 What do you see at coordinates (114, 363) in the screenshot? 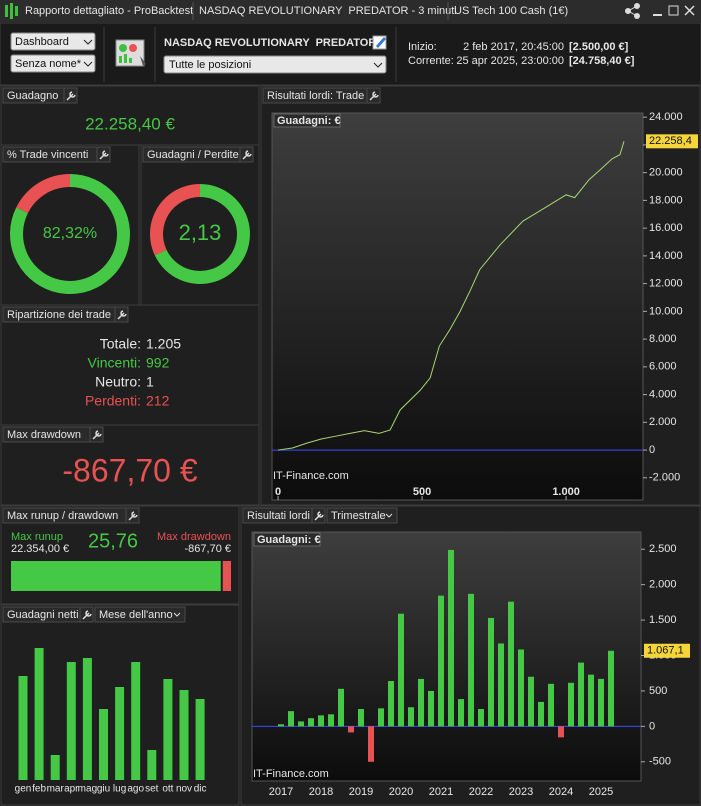
I see `breakdown-label: Vincenti:` at bounding box center [114, 363].